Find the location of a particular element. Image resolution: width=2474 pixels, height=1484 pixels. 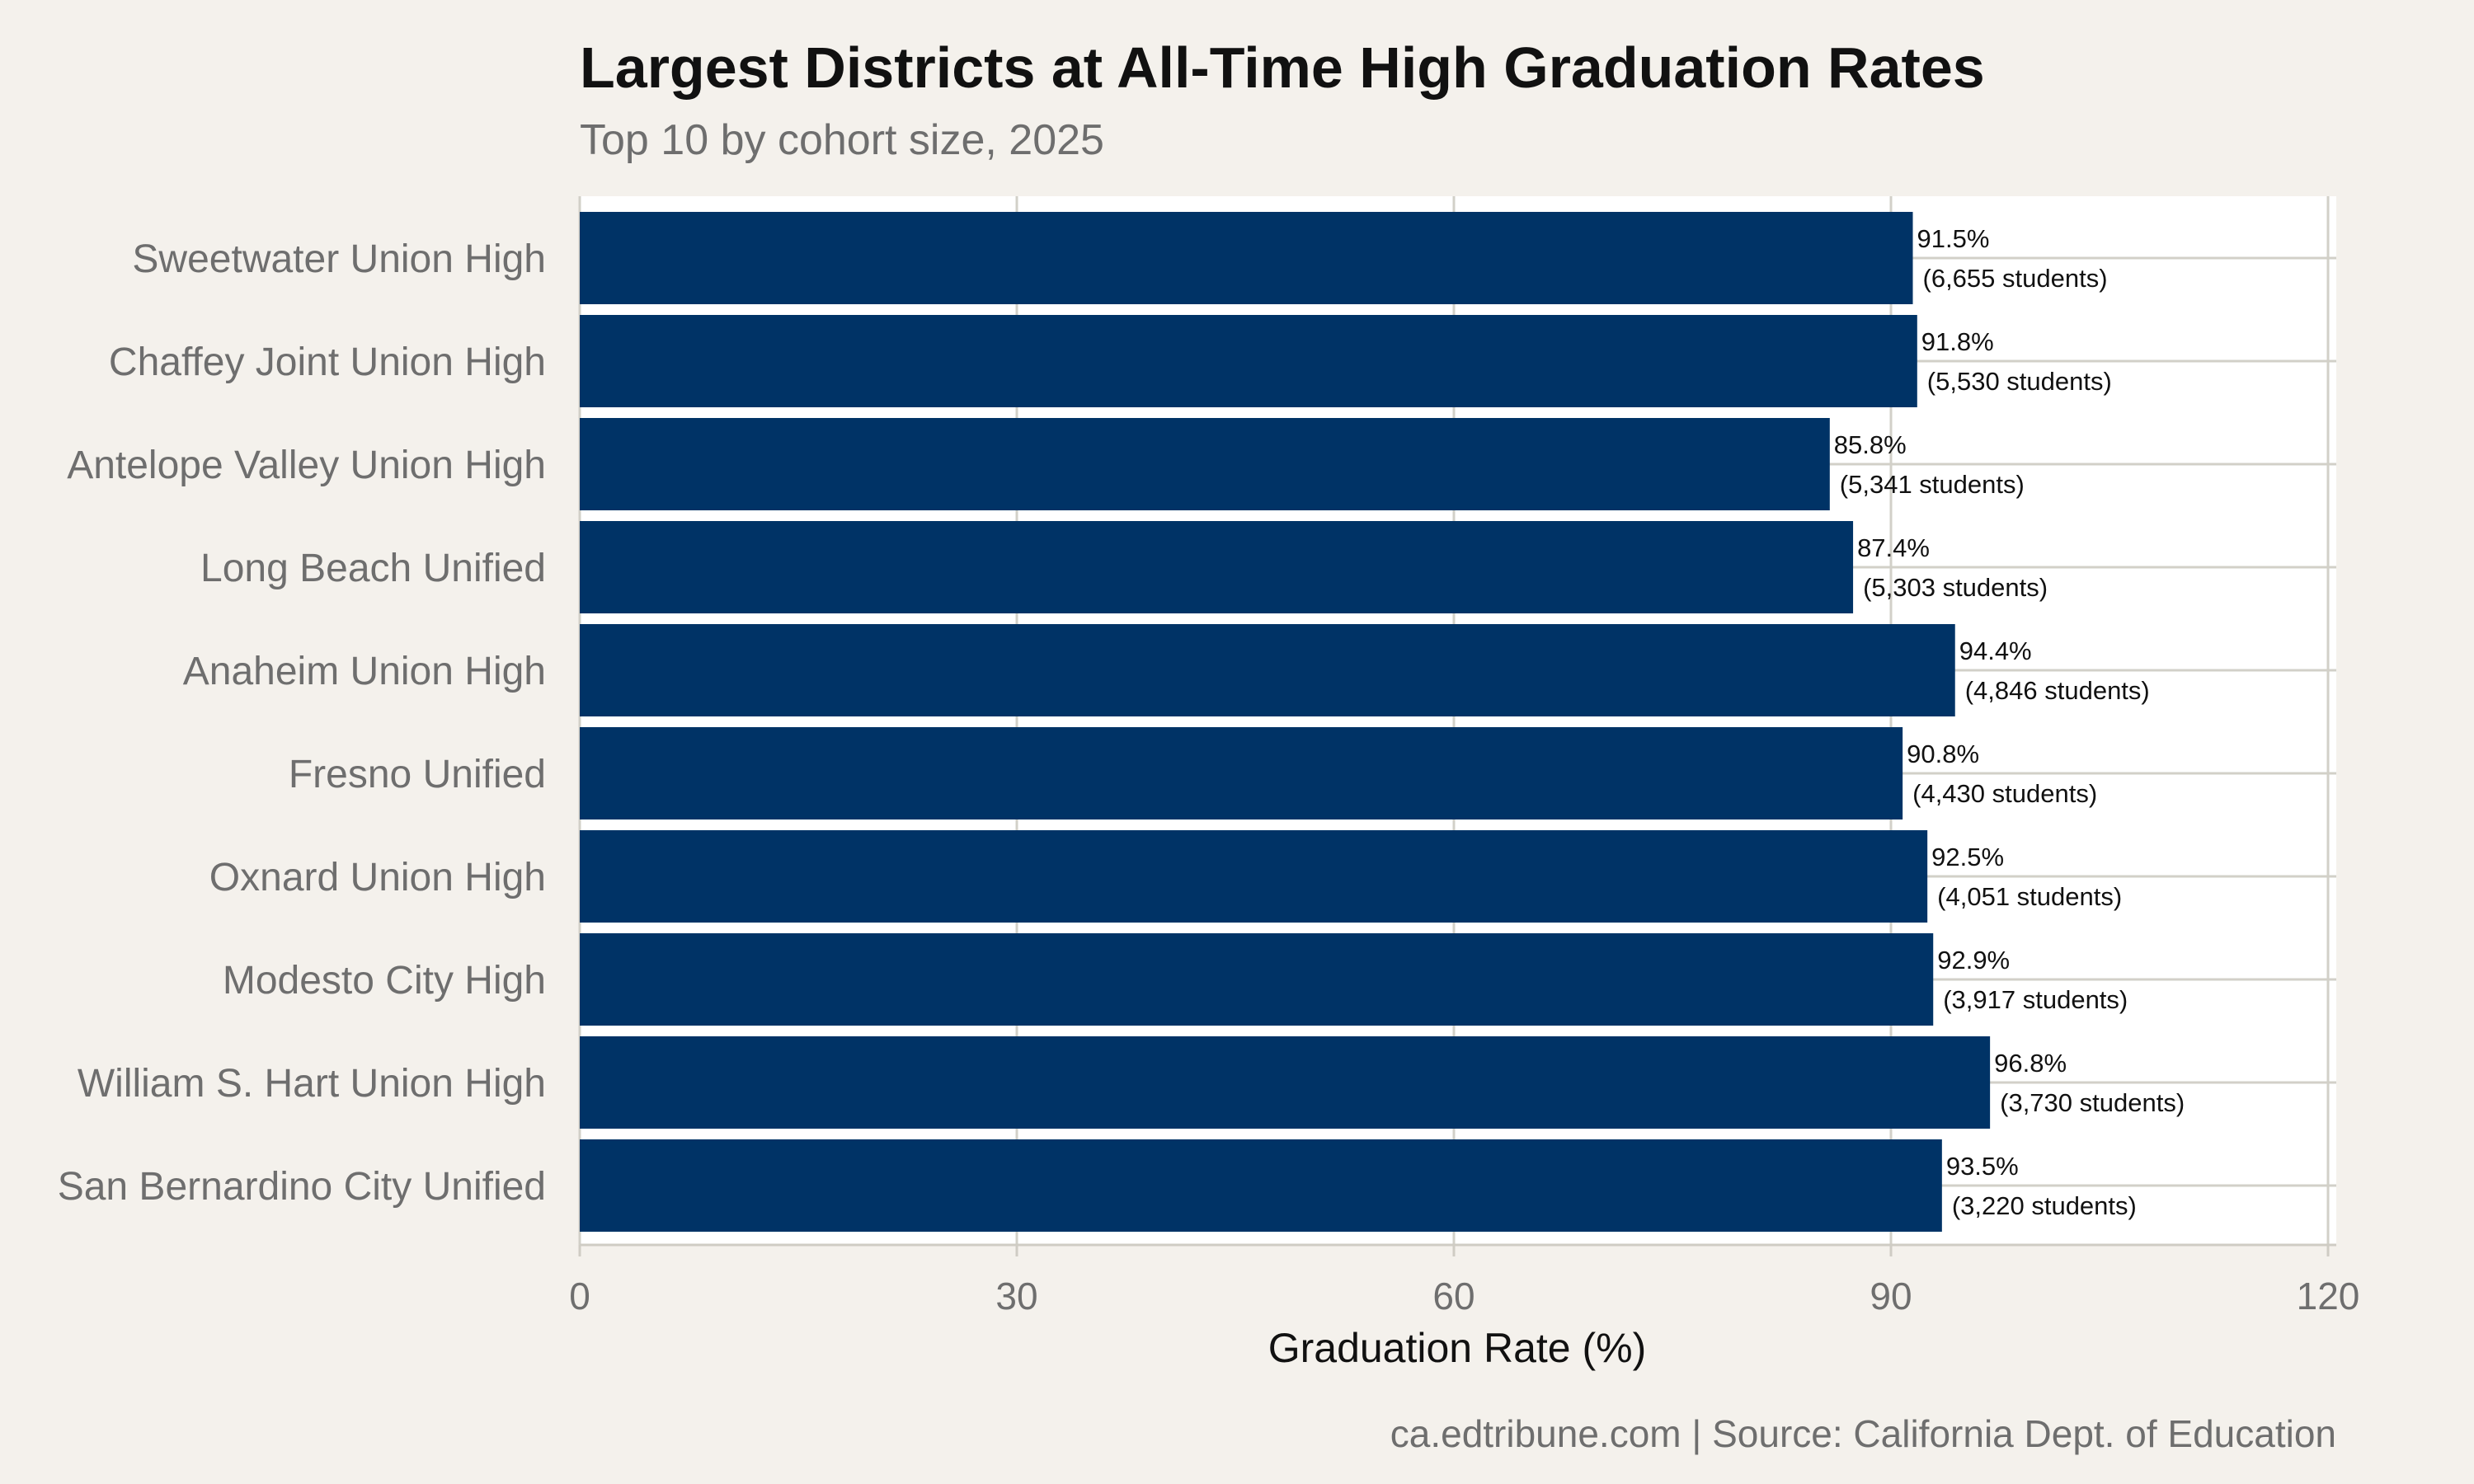

bar-value-label-4: 94.4% is located at coordinates (1995, 650).